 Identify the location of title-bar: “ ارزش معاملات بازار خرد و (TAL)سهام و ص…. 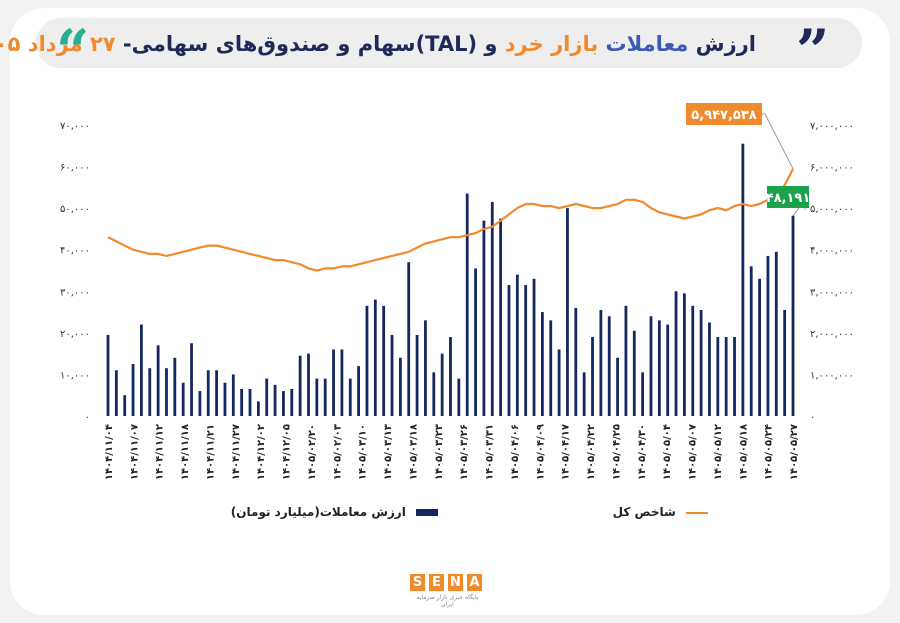
(431, 49).